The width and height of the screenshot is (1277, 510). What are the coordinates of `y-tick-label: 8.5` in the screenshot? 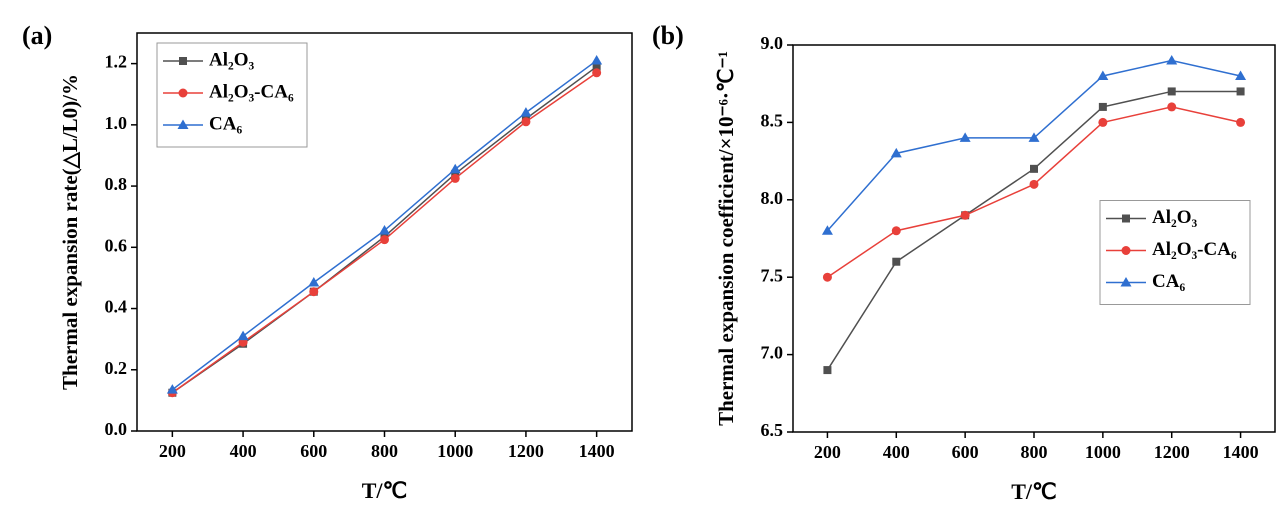 It's located at (772, 121).